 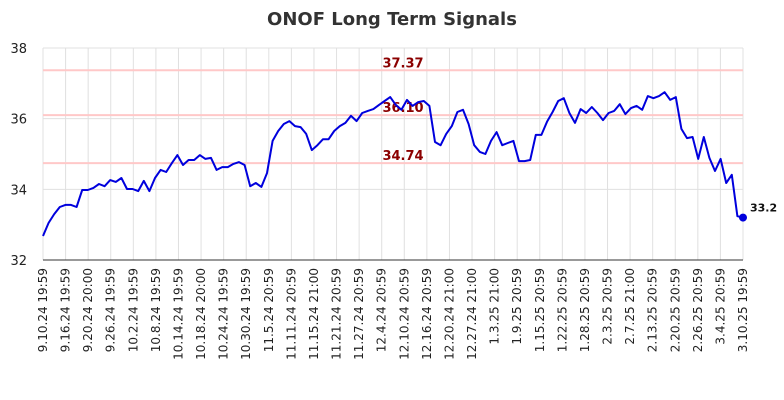 I want to click on x-tick-label: 9.16.24 19:59, so click(x=66, y=310).